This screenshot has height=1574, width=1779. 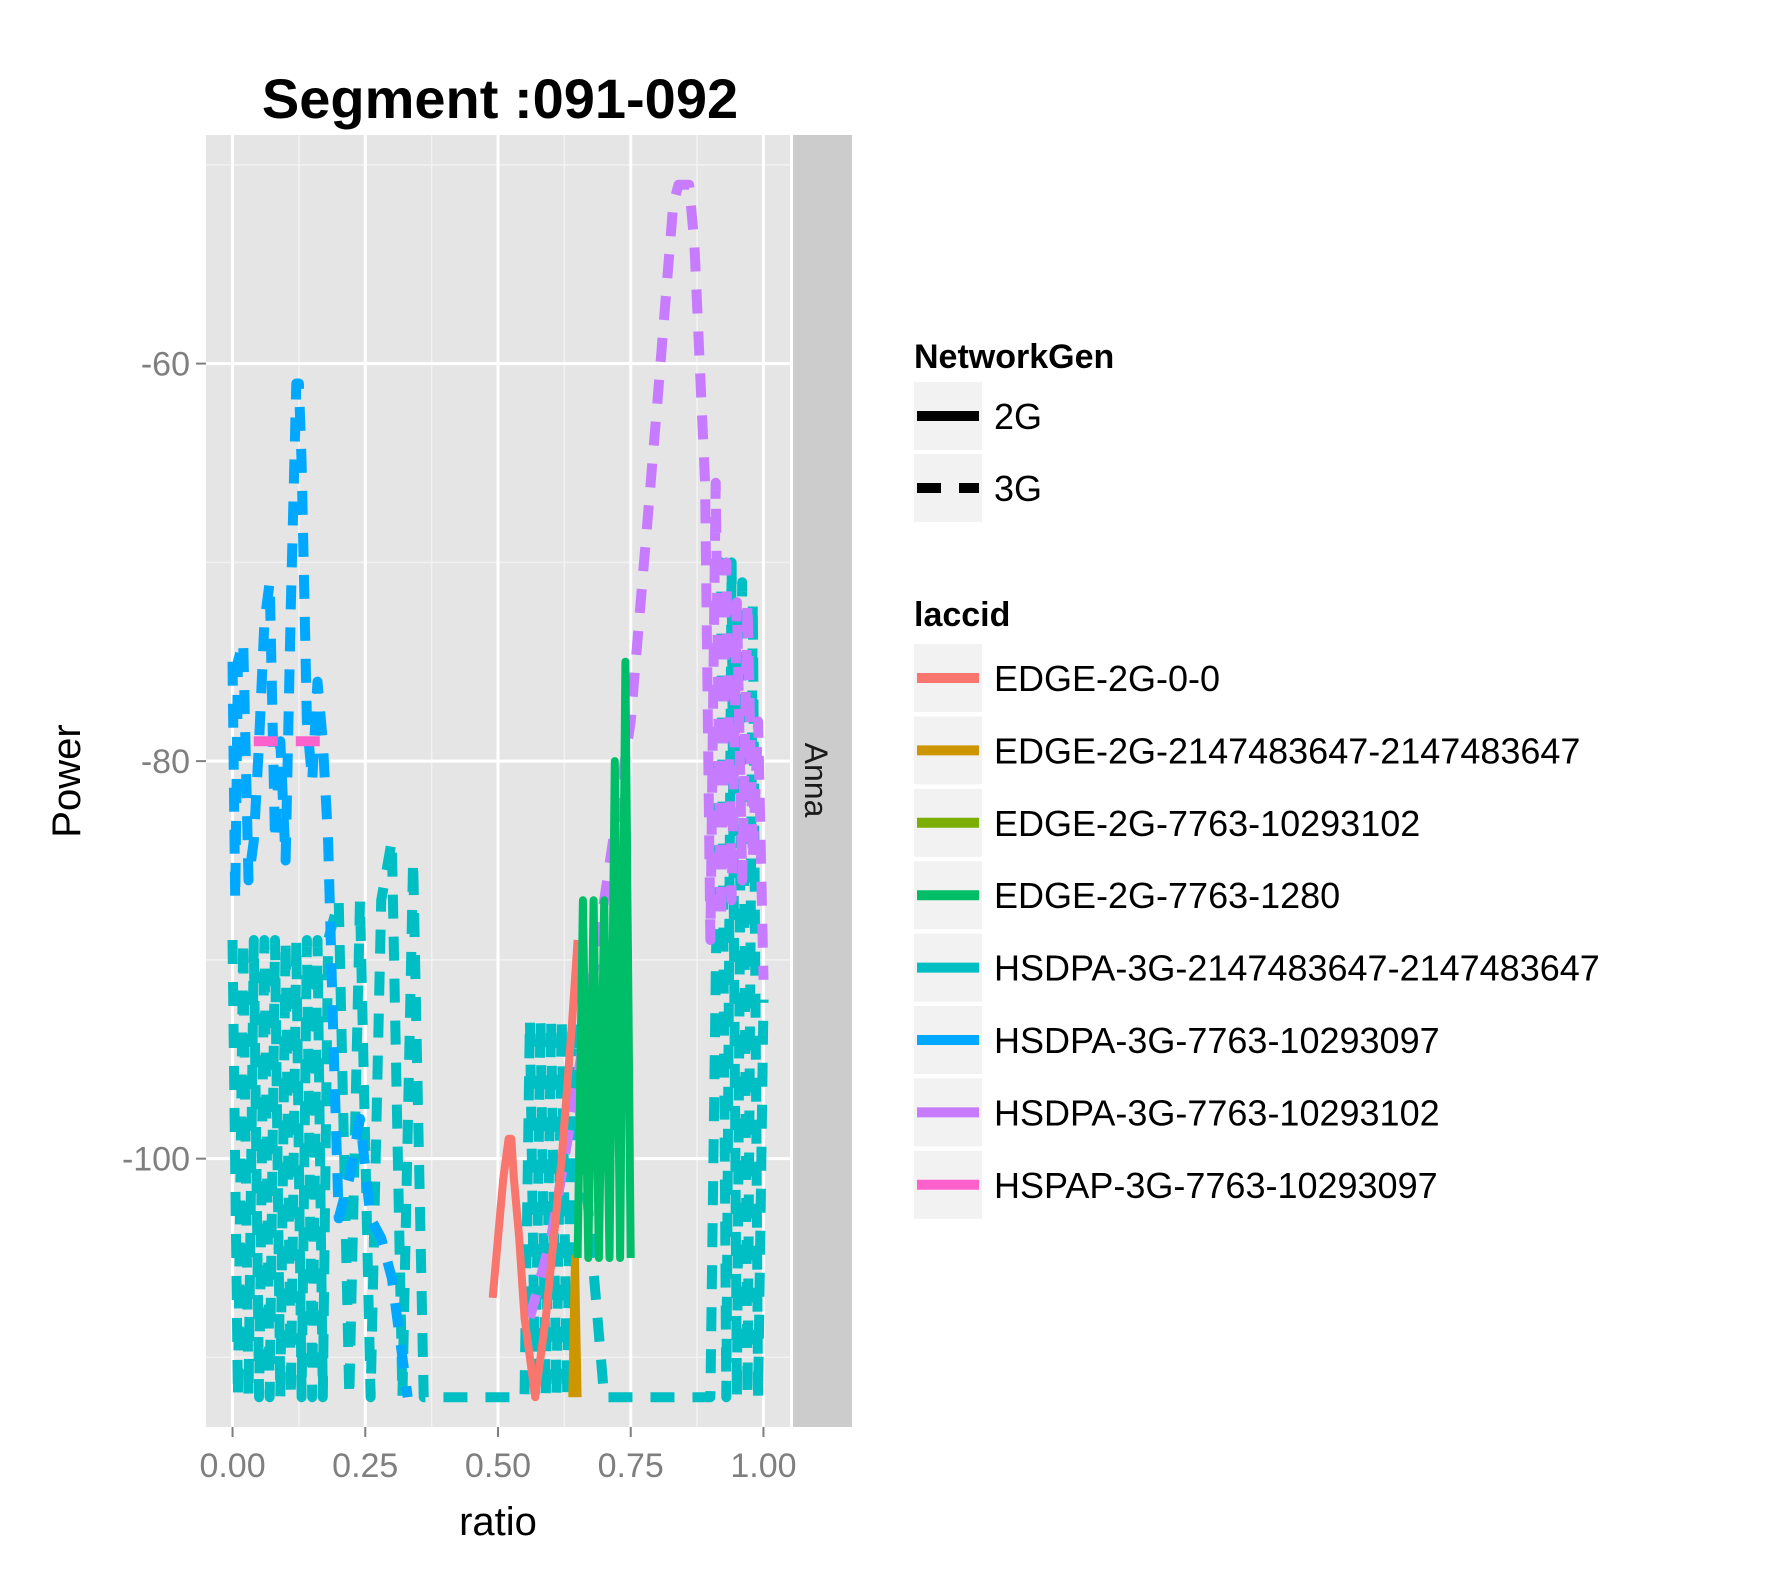 I want to click on x-axis-title: ratio, so click(x=498, y=1522).